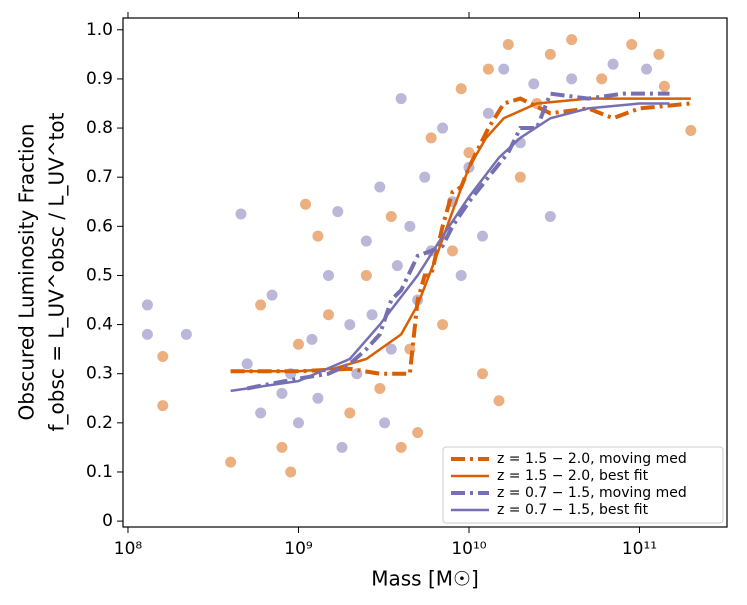 This screenshot has width=747, height=605. What do you see at coordinates (99, 177) in the screenshot?
I see `y-tick-label: 0.7` at bounding box center [99, 177].